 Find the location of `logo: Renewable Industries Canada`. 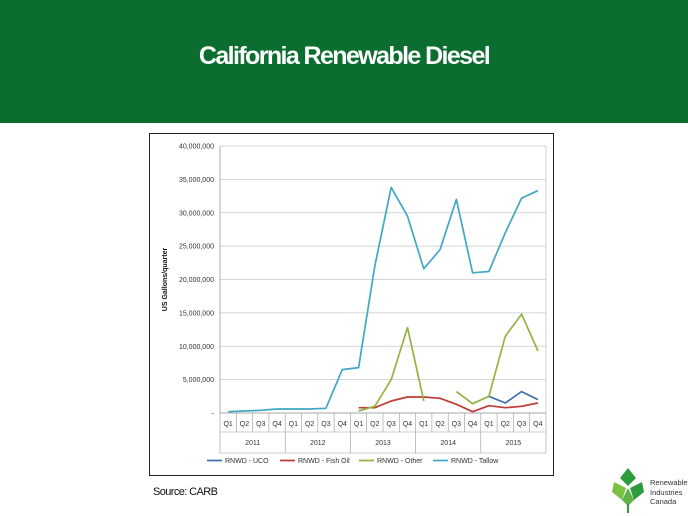

logo: Renewable Industries Canada is located at coordinates (649, 490).